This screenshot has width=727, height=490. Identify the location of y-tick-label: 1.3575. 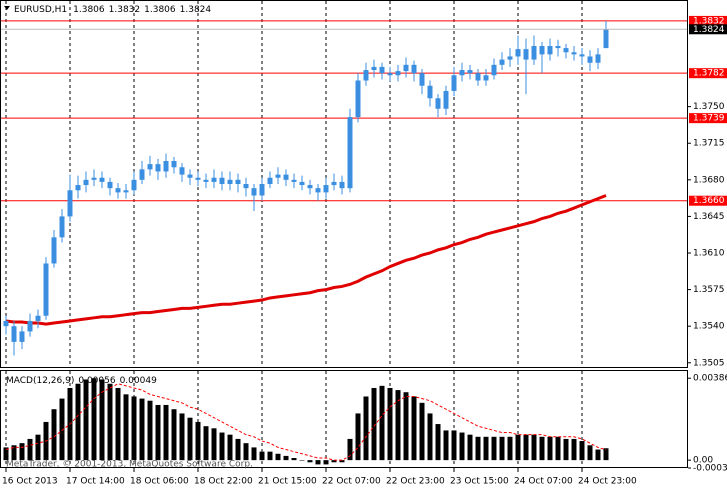
(709, 290).